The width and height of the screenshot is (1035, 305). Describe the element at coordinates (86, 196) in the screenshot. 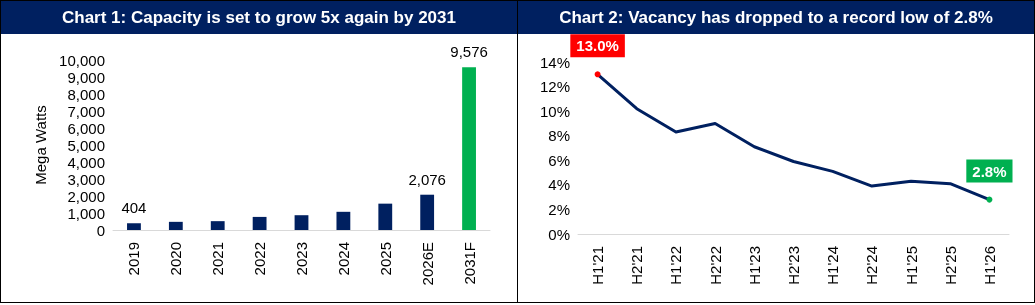

I see `y-tick-label: 2,000` at that location.